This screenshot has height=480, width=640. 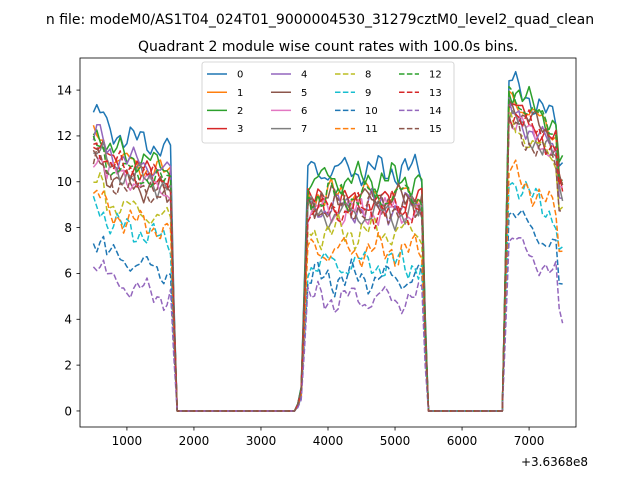 I want to click on y-tick-label: 12, so click(x=64, y=136).